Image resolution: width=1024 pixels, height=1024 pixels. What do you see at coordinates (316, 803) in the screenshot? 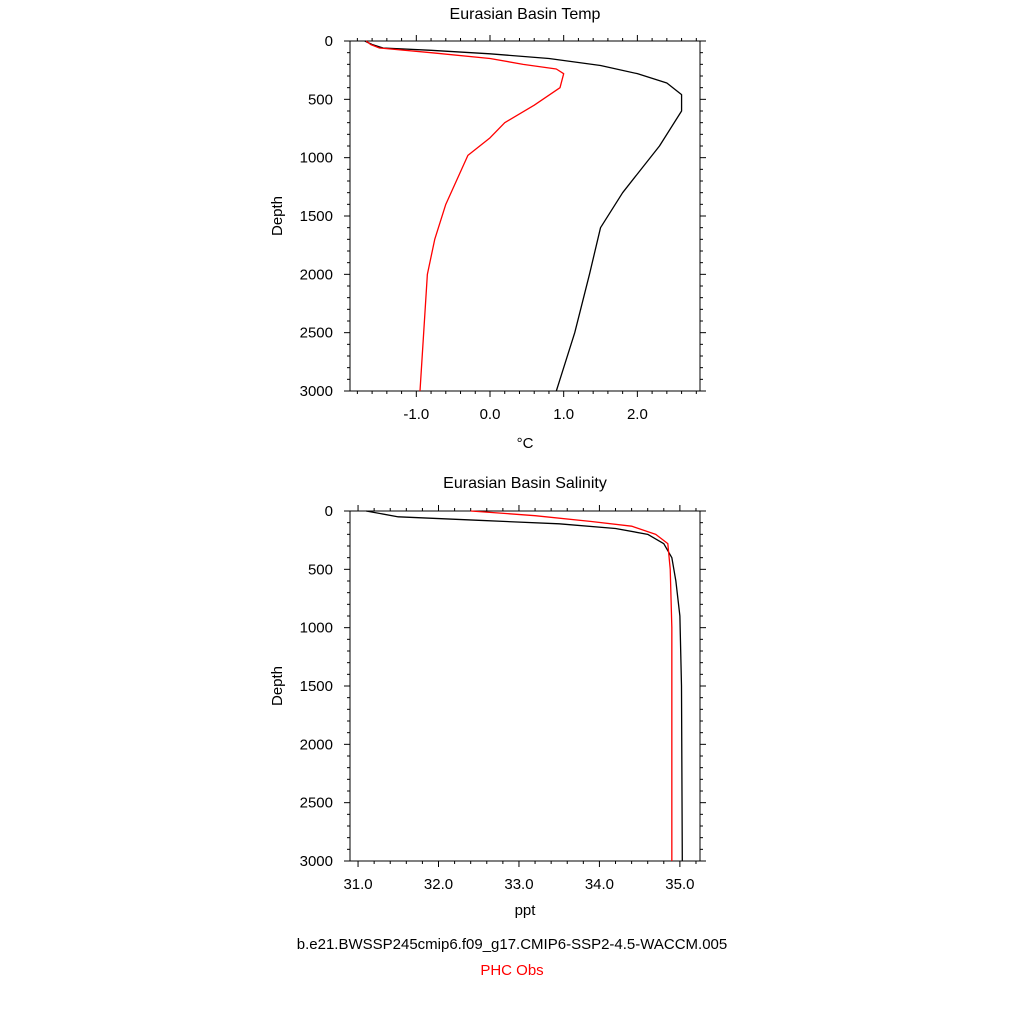
I see `salinity-y-tick-label: 2500` at bounding box center [316, 803].